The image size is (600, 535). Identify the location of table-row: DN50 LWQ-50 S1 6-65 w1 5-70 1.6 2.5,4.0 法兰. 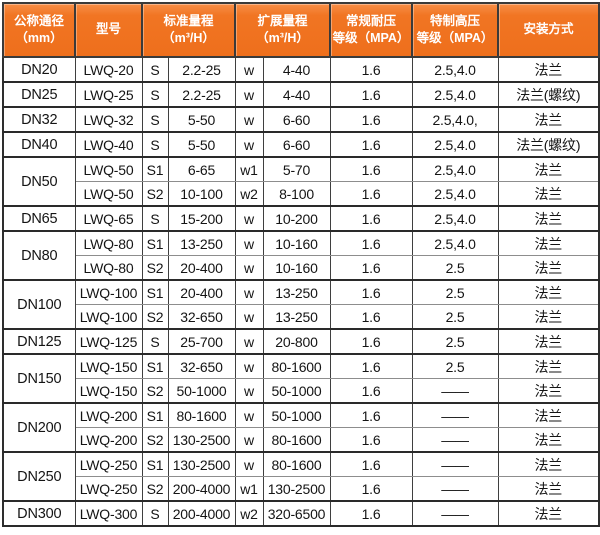
(301, 181).